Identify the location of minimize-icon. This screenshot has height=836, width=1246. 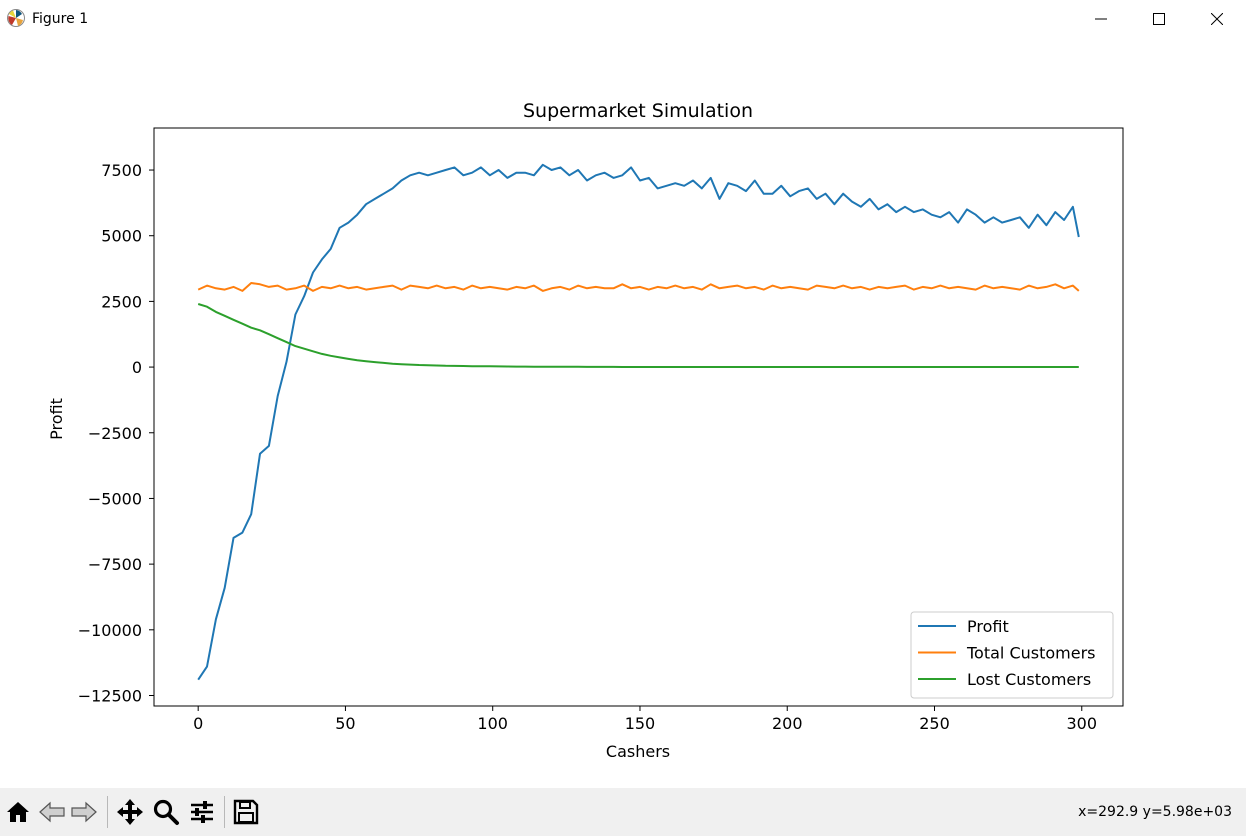
(1101, 19).